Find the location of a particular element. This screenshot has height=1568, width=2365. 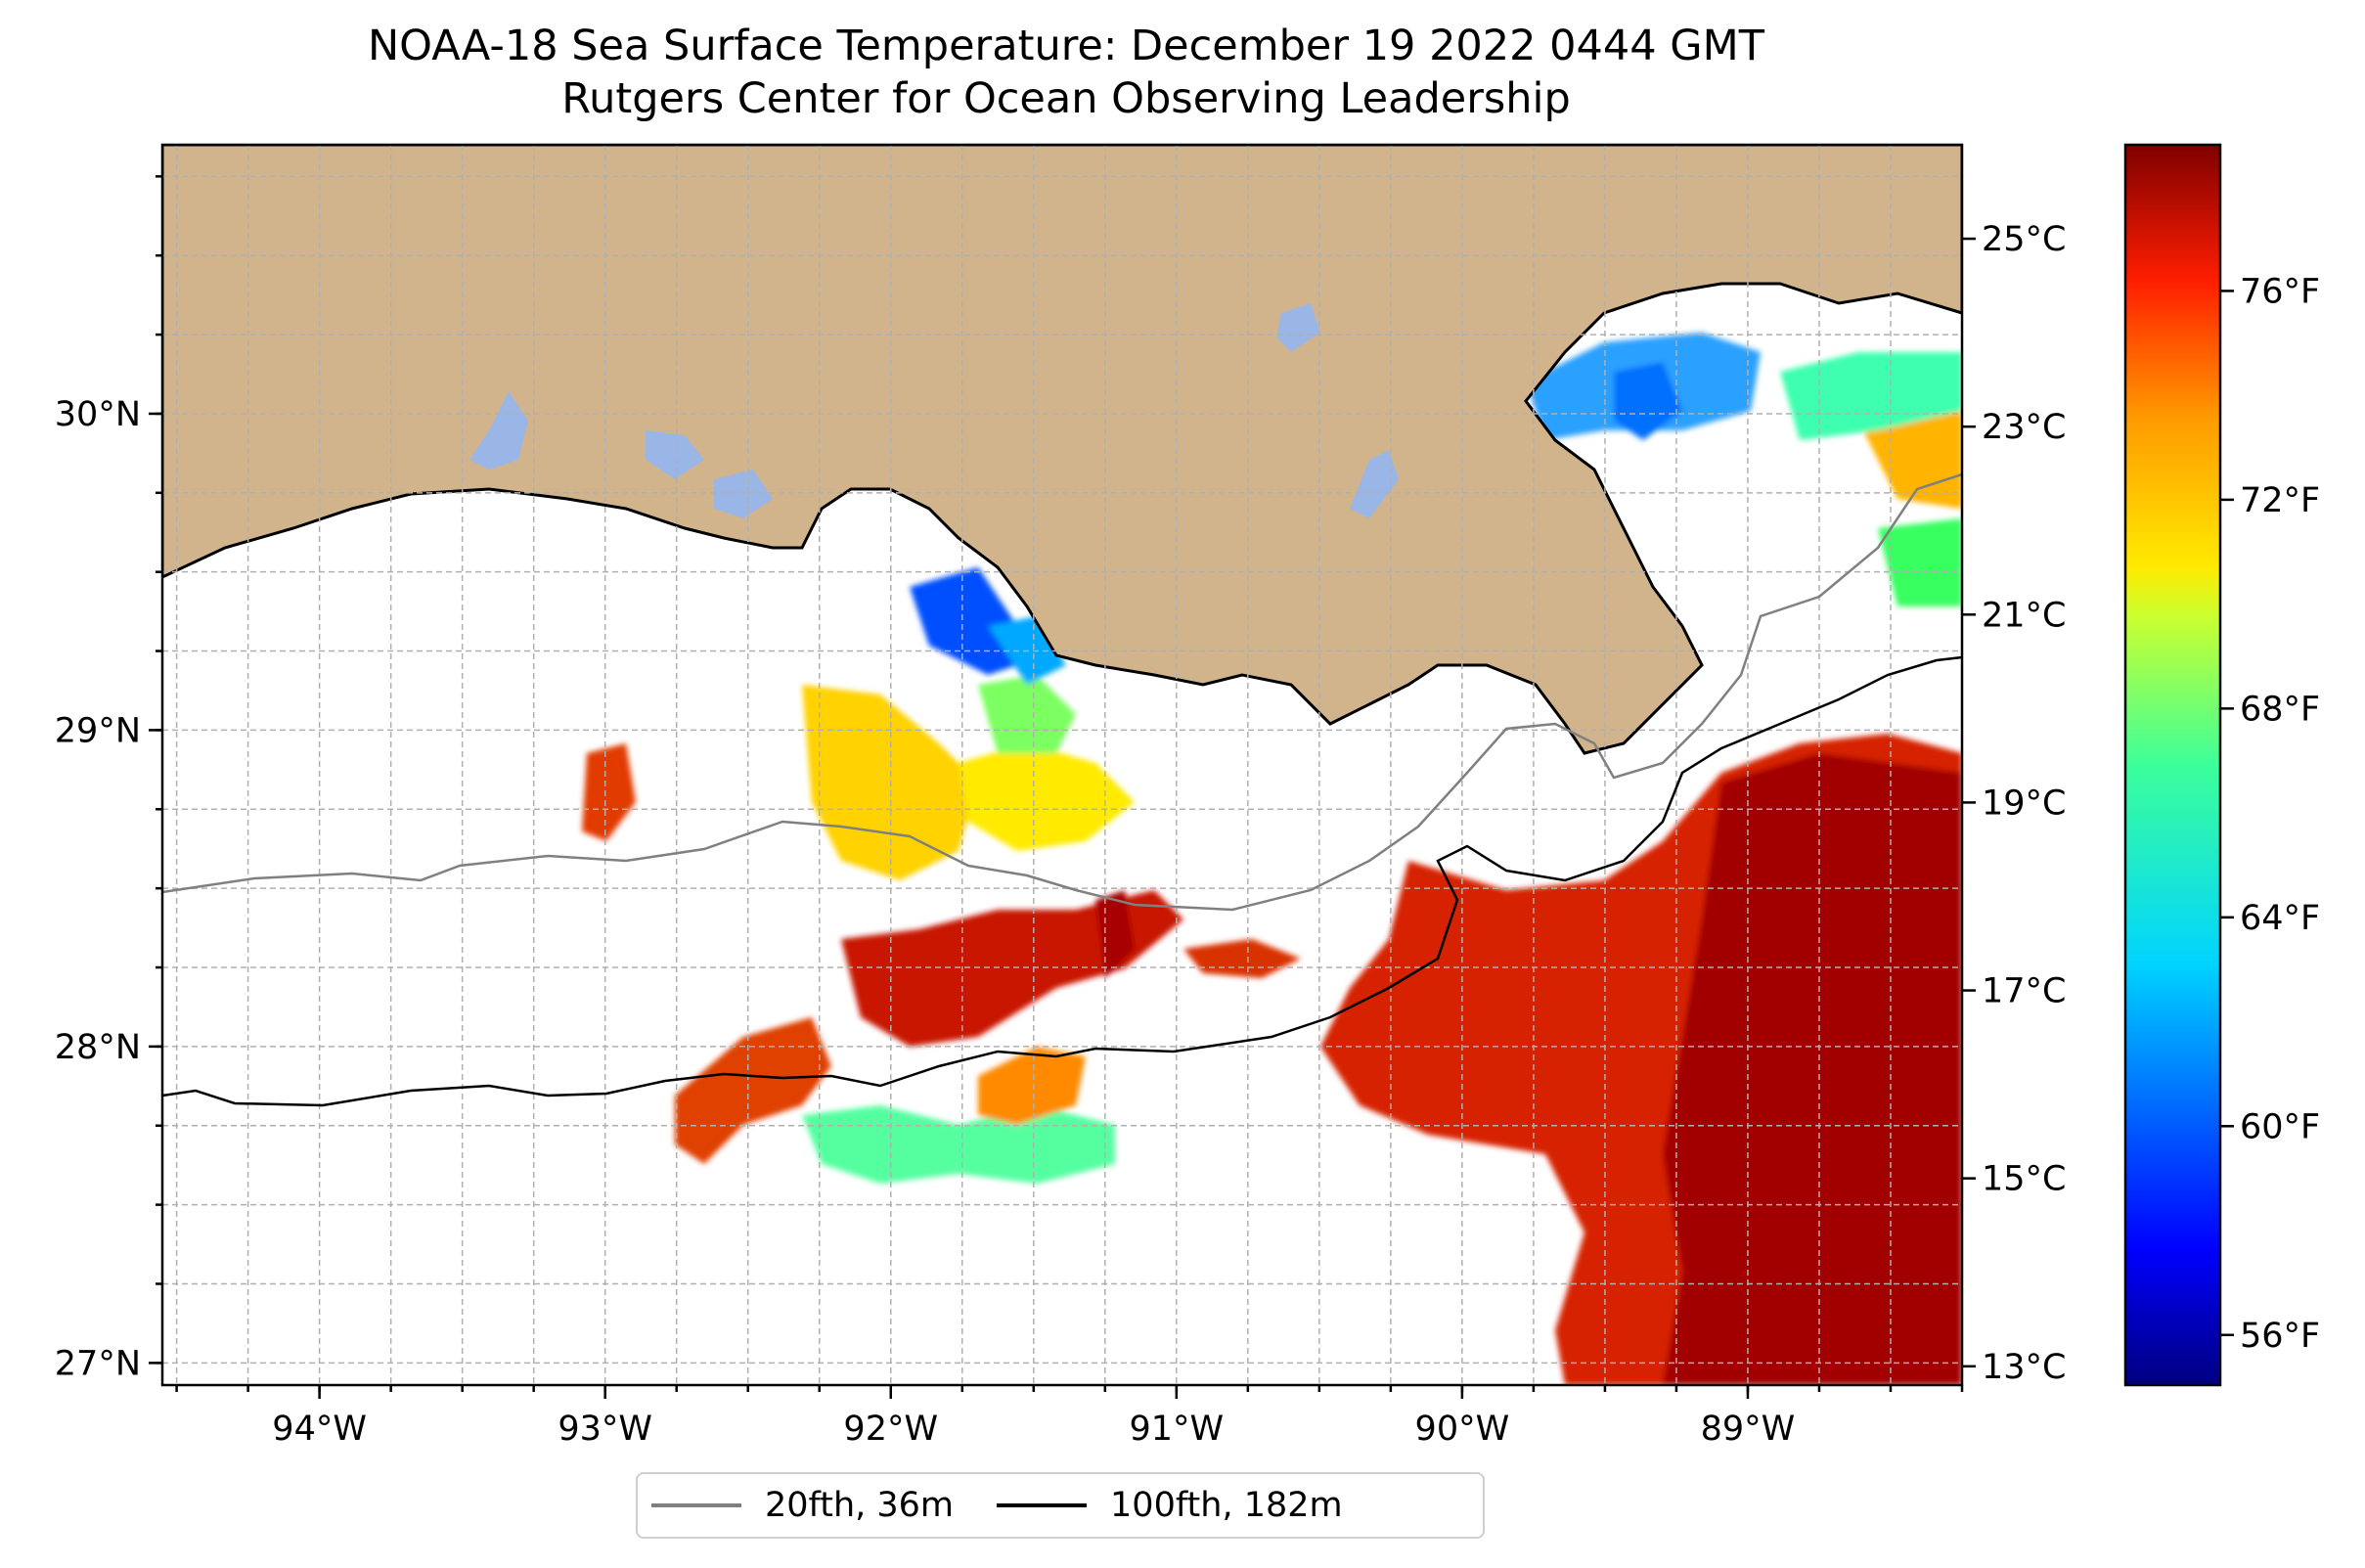

lat-tick-label: 30°N is located at coordinates (98, 414).